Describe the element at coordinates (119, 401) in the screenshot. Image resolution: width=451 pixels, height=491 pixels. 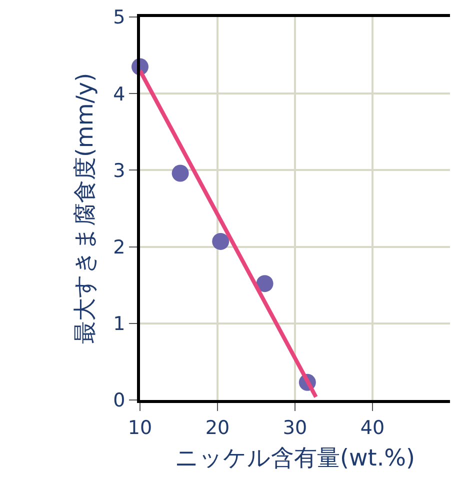
I see `y-tick-label: 0` at that location.